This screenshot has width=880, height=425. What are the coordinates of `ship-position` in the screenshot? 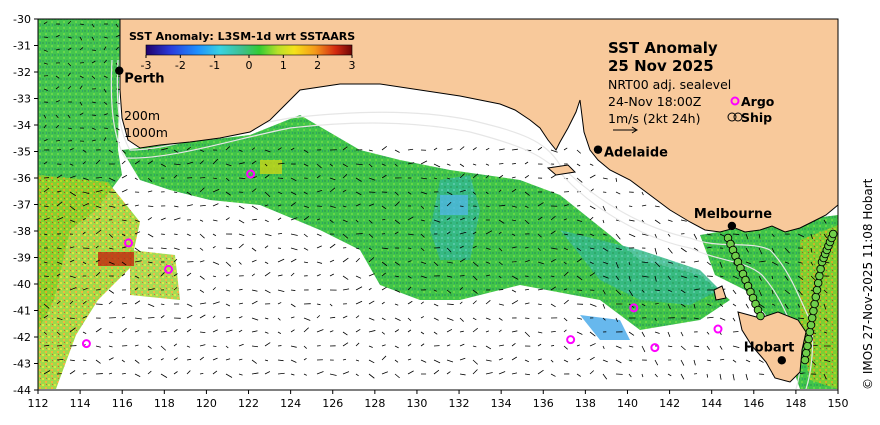 It's located at (812, 318).